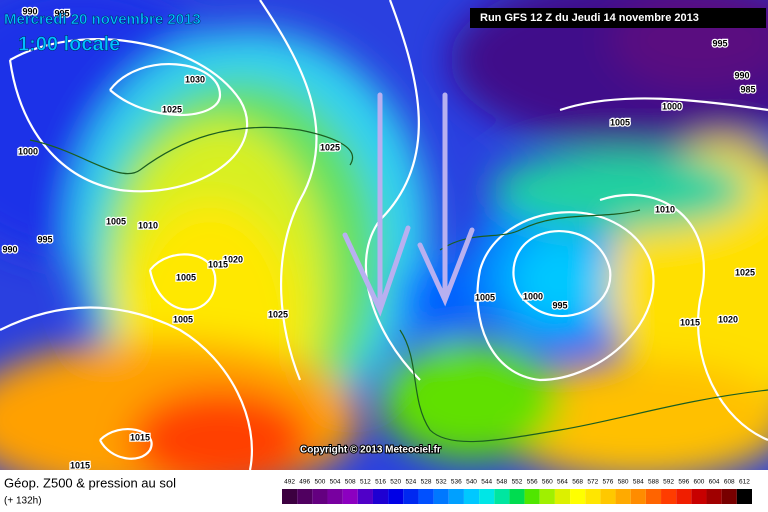 This screenshot has width=768, height=512. I want to click on scale-label: 576, so click(608, 482).